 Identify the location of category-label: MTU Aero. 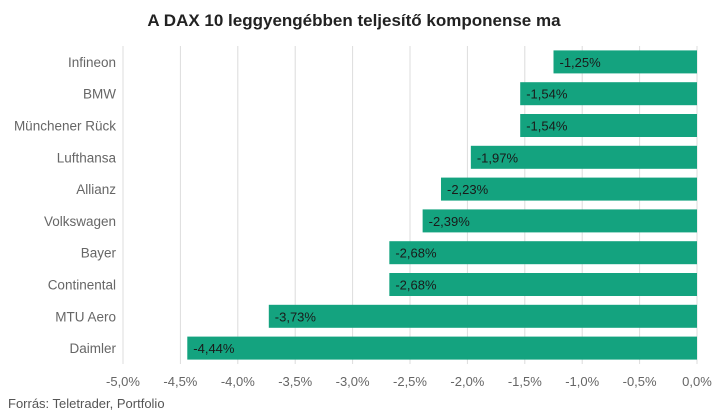
(85, 316).